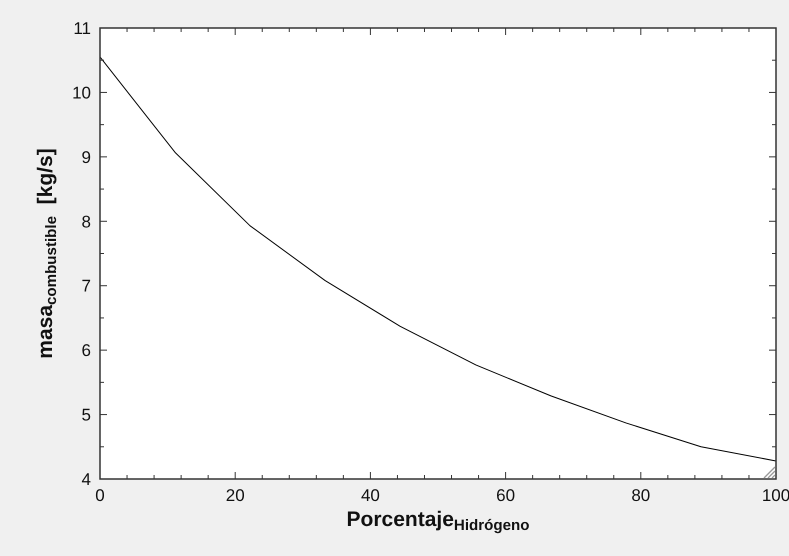 This screenshot has height=556, width=789. Describe the element at coordinates (100, 495) in the screenshot. I see `x-tick-label: 0` at that location.